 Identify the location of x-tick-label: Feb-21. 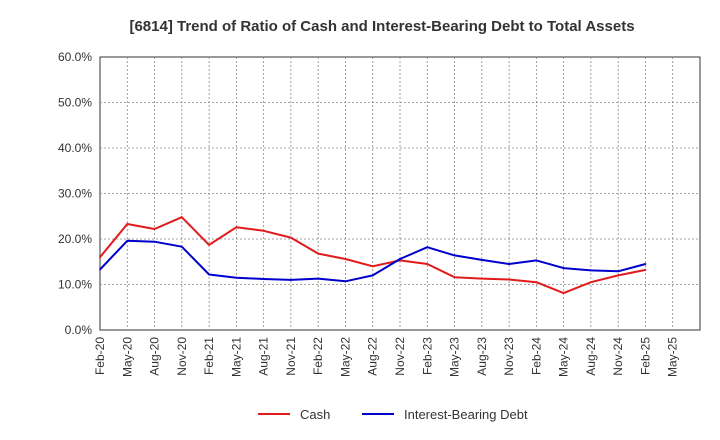
(209, 356).